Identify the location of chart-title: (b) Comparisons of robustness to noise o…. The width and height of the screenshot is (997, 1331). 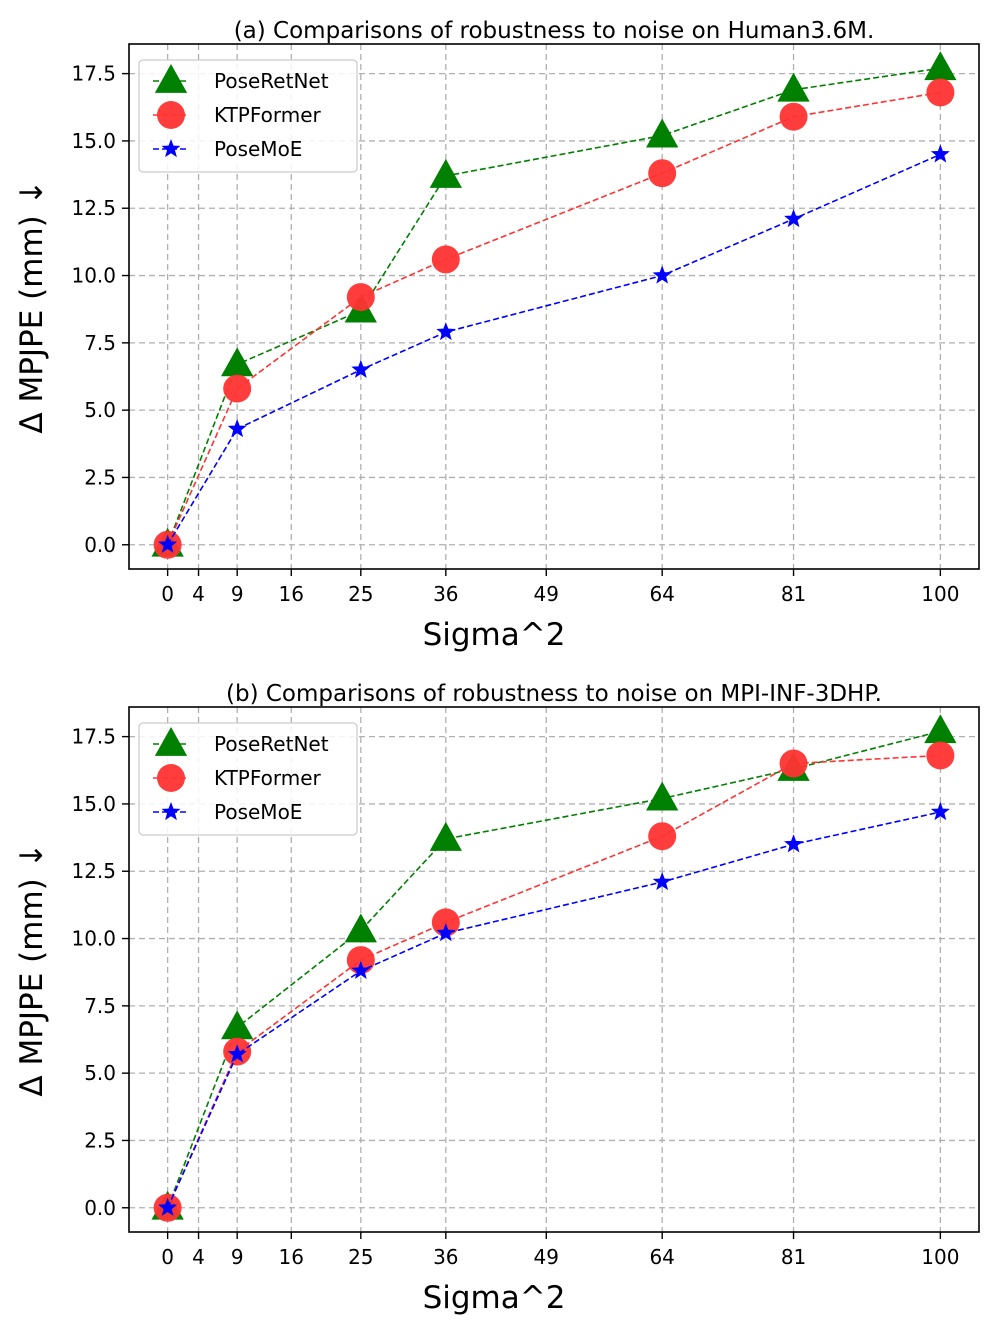
(554, 694).